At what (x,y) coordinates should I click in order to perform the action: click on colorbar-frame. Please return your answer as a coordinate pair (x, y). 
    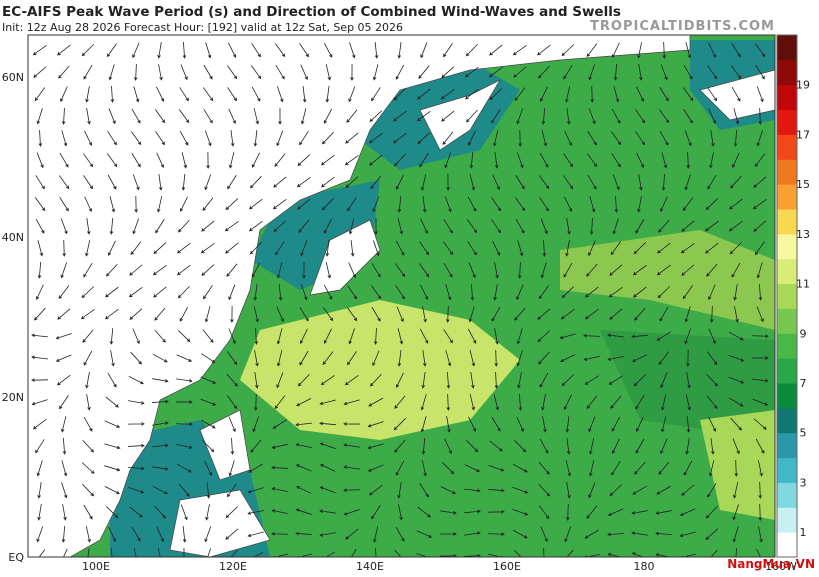
    Looking at the image, I should click on (787, 296).